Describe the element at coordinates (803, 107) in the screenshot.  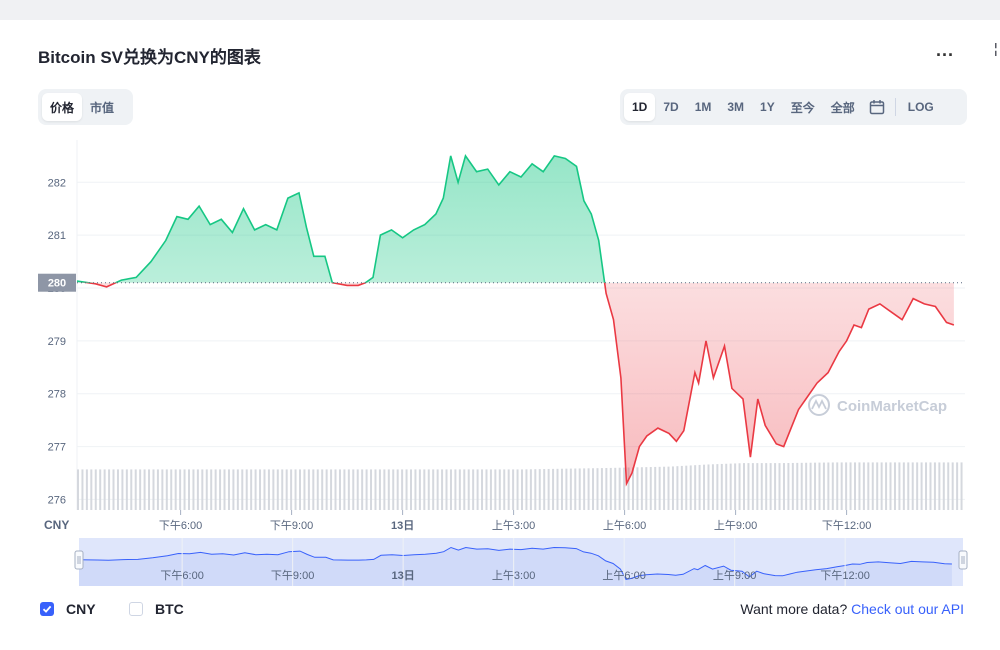
I see `range-ytd-button: 至今` at that location.